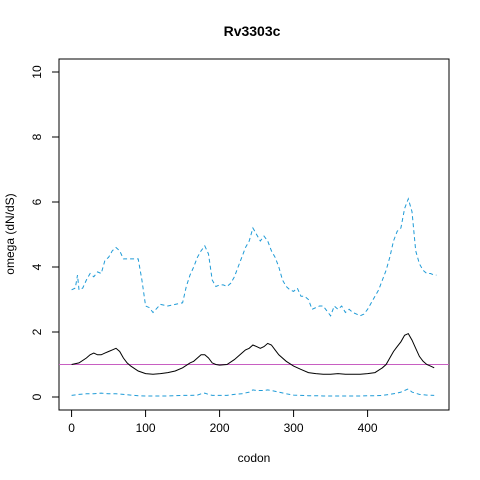 The height and width of the screenshot is (480, 480). Describe the element at coordinates (252, 31) in the screenshot. I see `chart-title: Rv3303c` at that location.